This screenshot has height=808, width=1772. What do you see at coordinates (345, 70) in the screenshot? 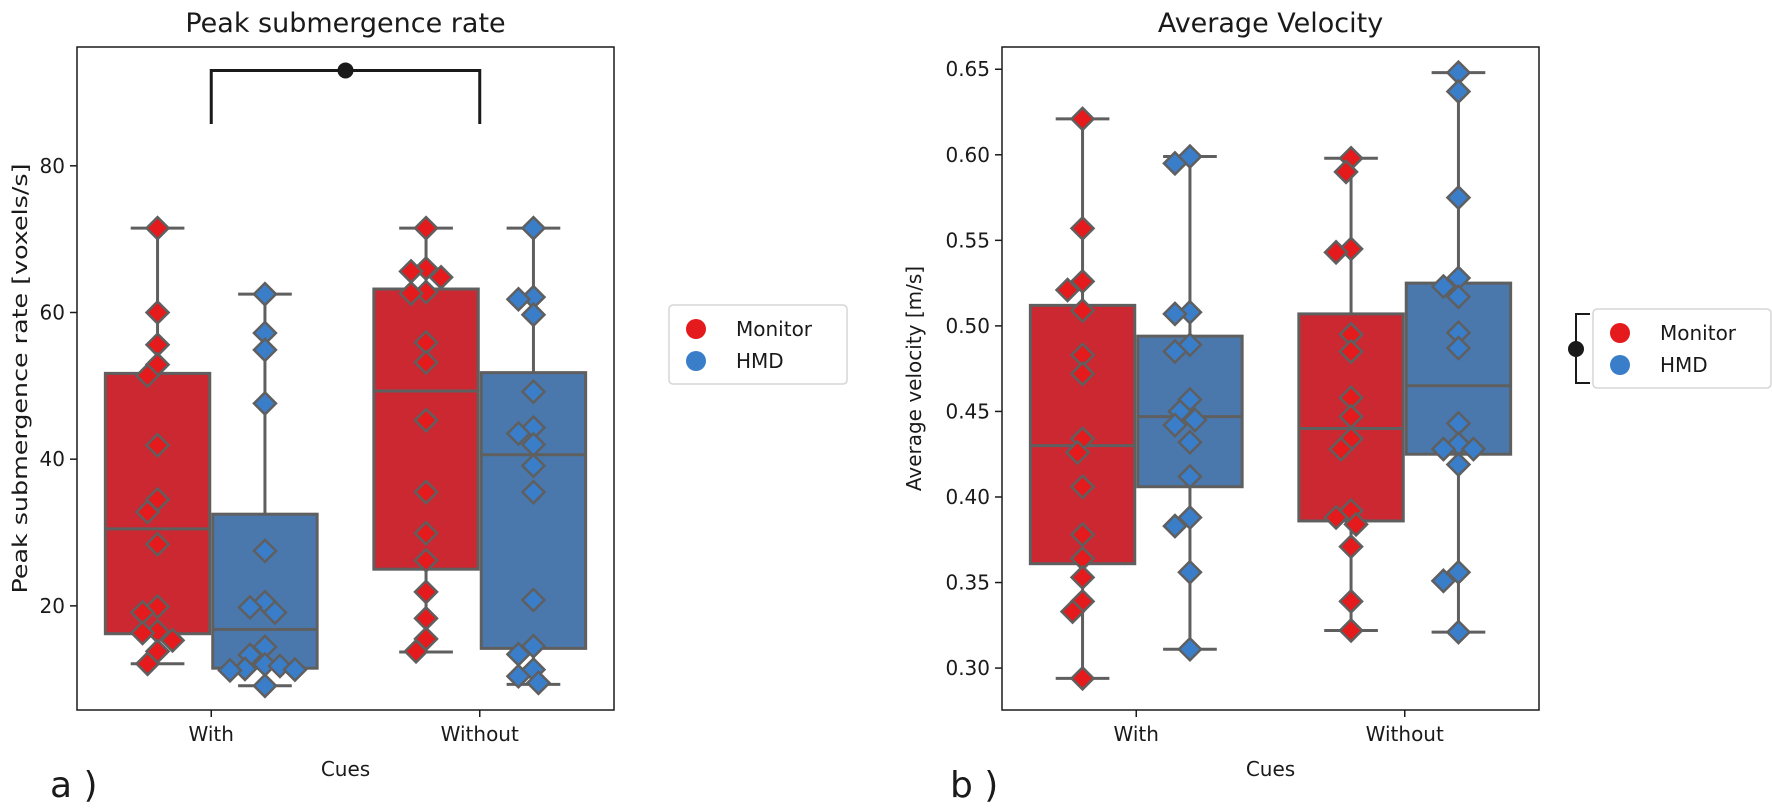
I see `significance-dot` at bounding box center [345, 70].